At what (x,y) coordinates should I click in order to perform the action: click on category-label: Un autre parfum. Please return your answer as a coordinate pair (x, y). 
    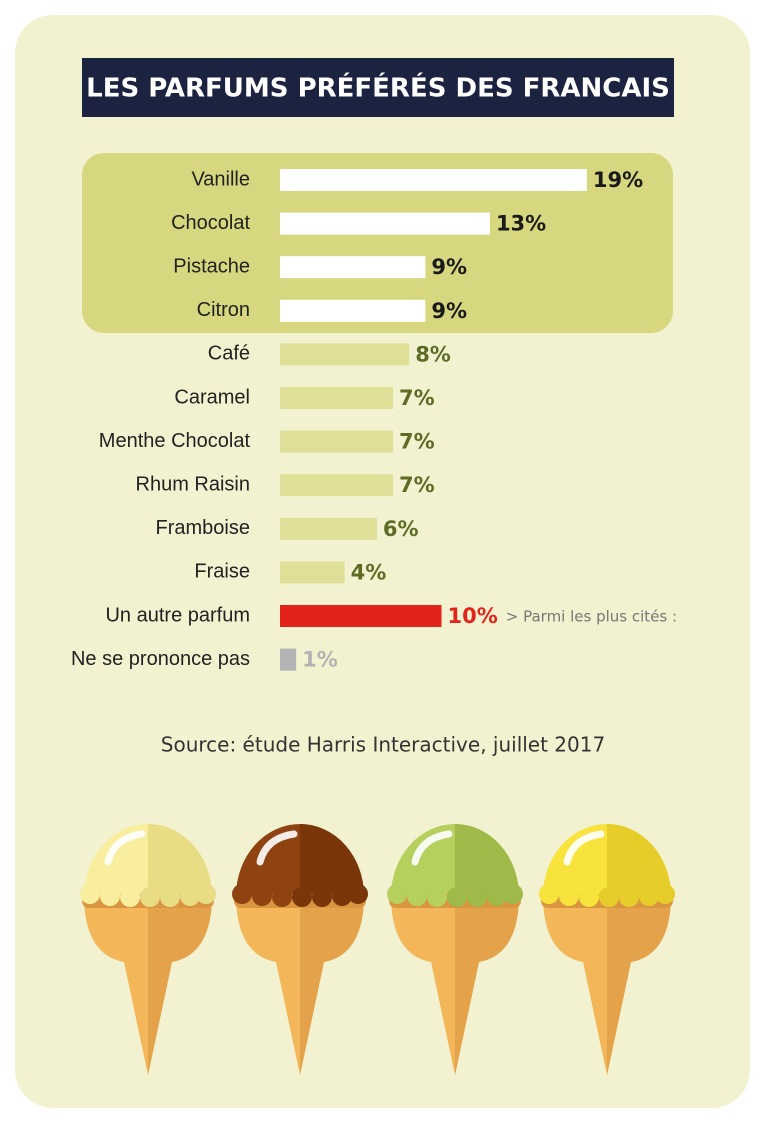
    Looking at the image, I should click on (177, 615).